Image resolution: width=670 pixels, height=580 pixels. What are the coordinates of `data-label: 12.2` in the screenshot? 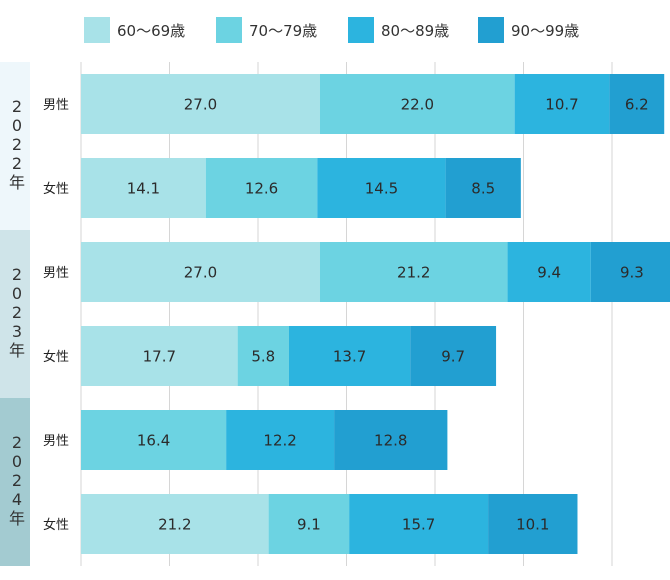 It's located at (279, 441).